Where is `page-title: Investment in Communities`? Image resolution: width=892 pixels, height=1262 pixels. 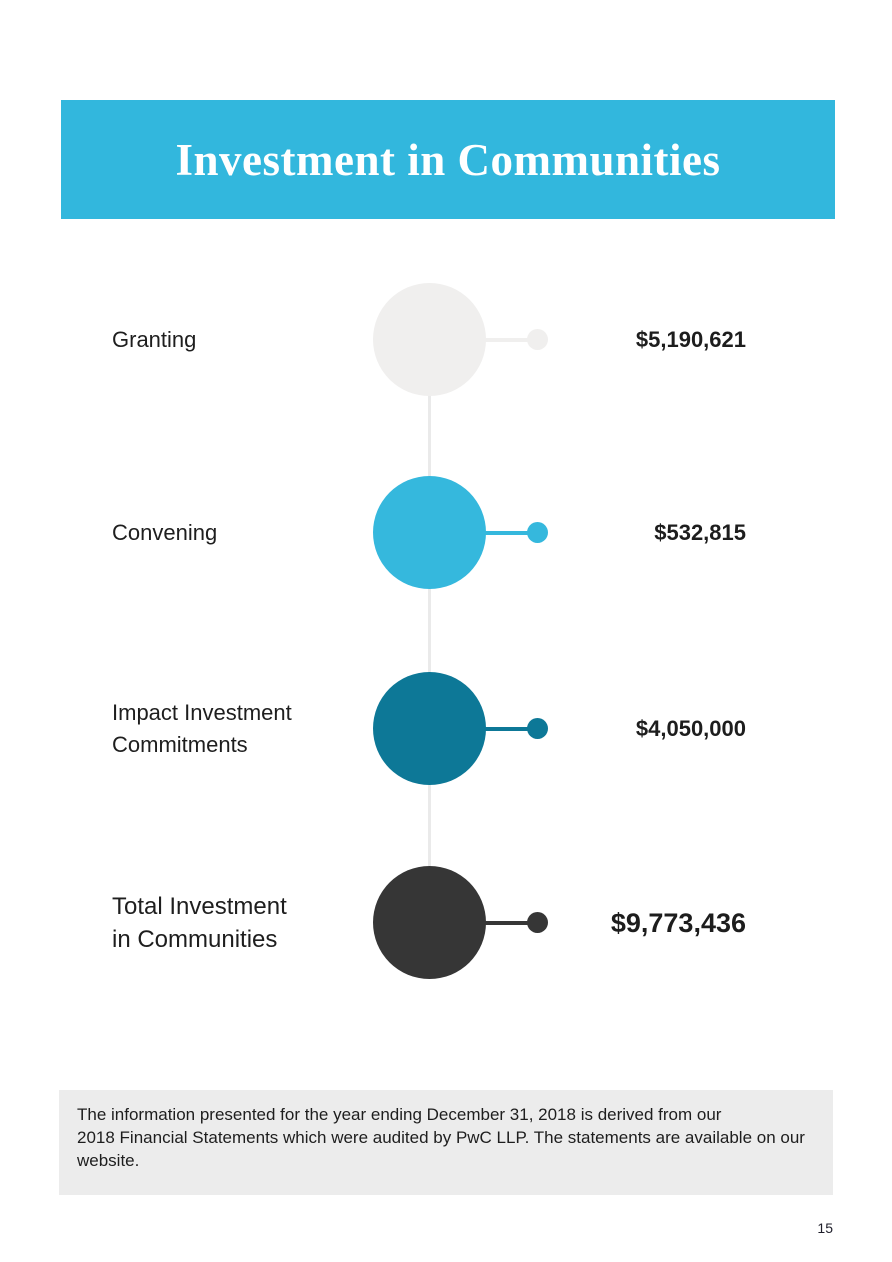 page-title: Investment in Communities is located at coordinates (448, 159).